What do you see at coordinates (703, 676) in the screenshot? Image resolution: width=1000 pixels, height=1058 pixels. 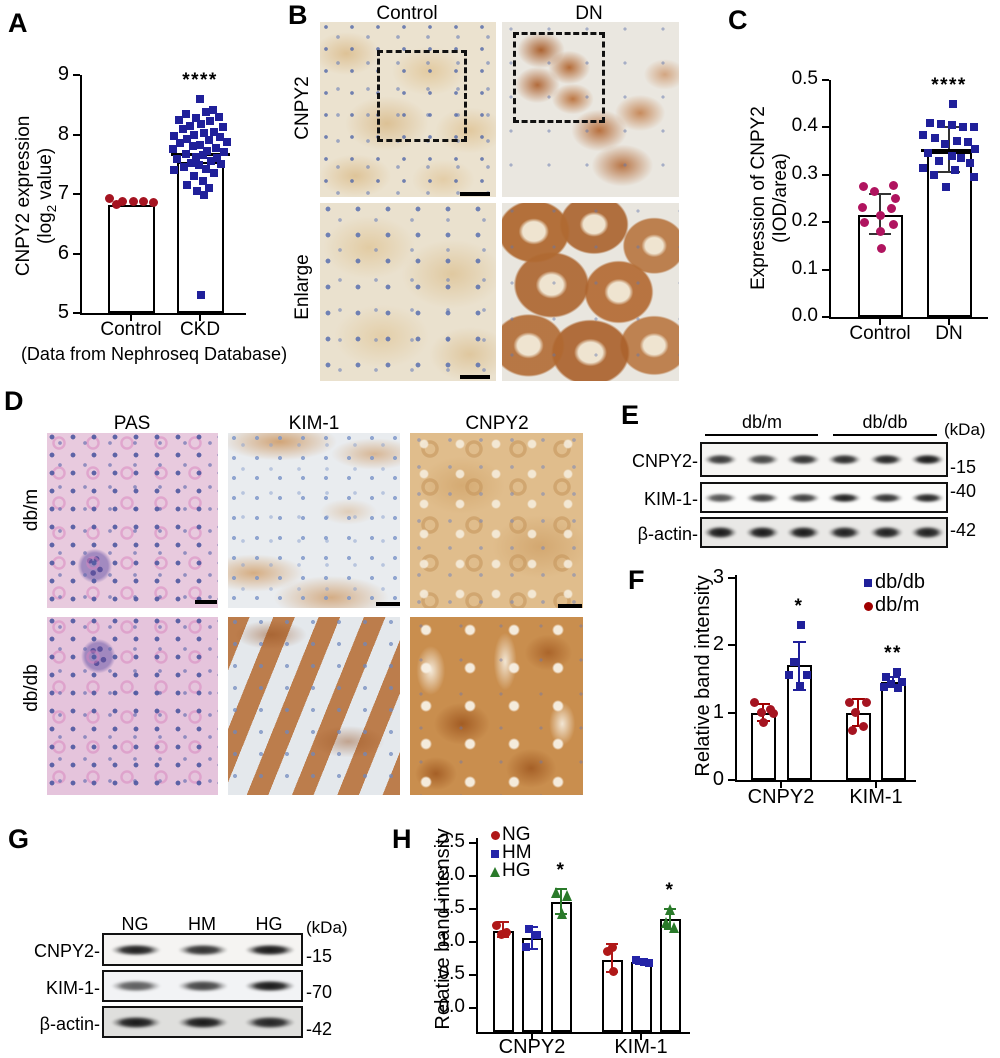 I see `chart-f-ylabel: Relative band intensity` at bounding box center [703, 676].